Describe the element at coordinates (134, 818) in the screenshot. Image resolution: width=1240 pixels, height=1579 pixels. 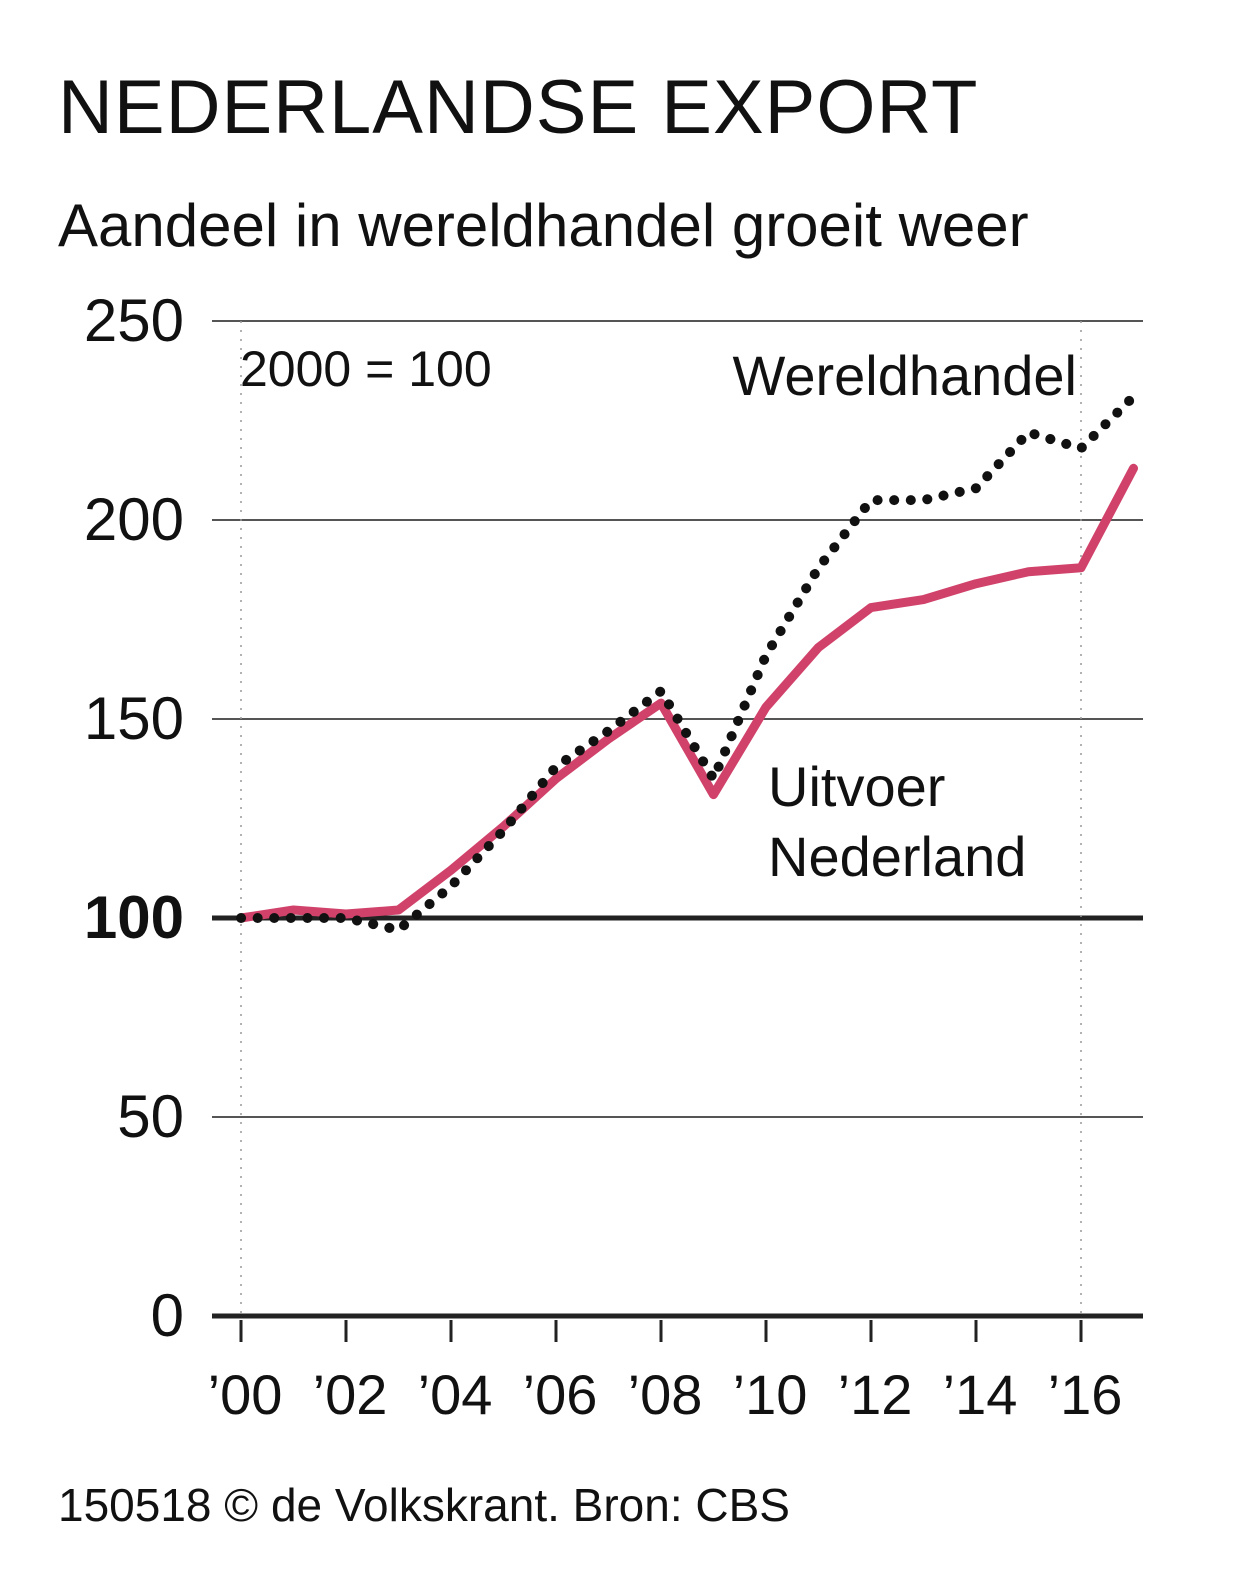
I see `y-axis-tick-labels: 0 50 100 150 200 250` at that location.